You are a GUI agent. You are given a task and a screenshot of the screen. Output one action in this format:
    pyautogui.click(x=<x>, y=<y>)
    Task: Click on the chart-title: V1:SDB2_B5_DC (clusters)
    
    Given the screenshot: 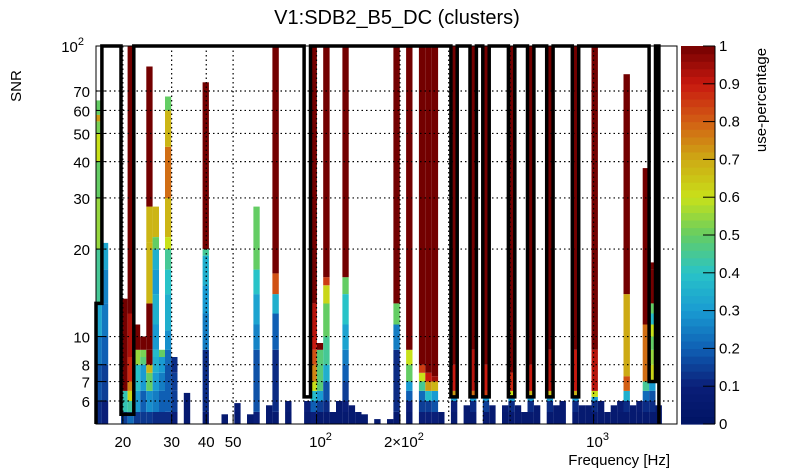 What is the action you would take?
    pyautogui.click(x=397, y=18)
    